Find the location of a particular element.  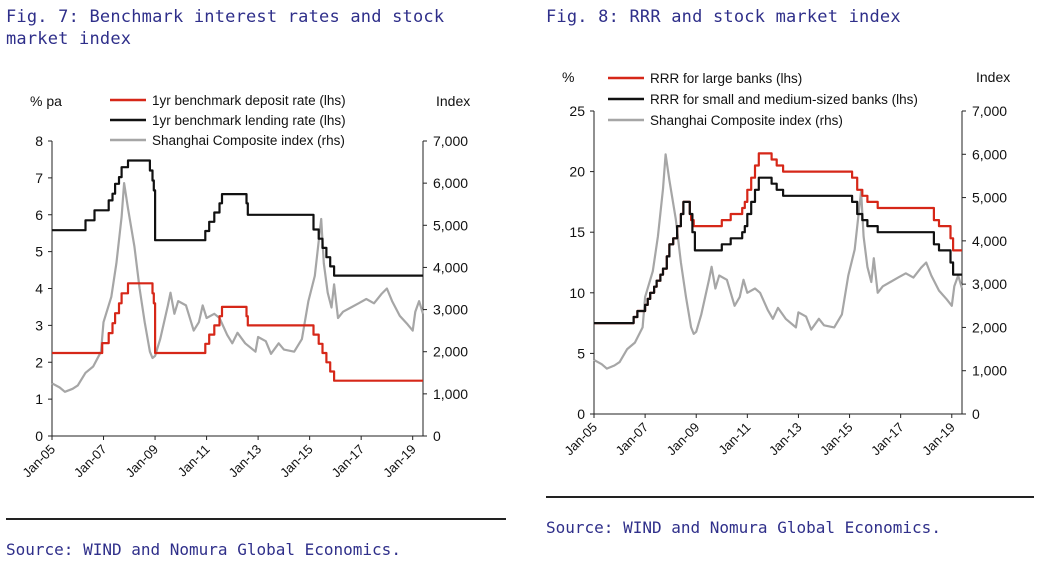

fig7-ytick-left-label: 7 is located at coordinates (39, 178).